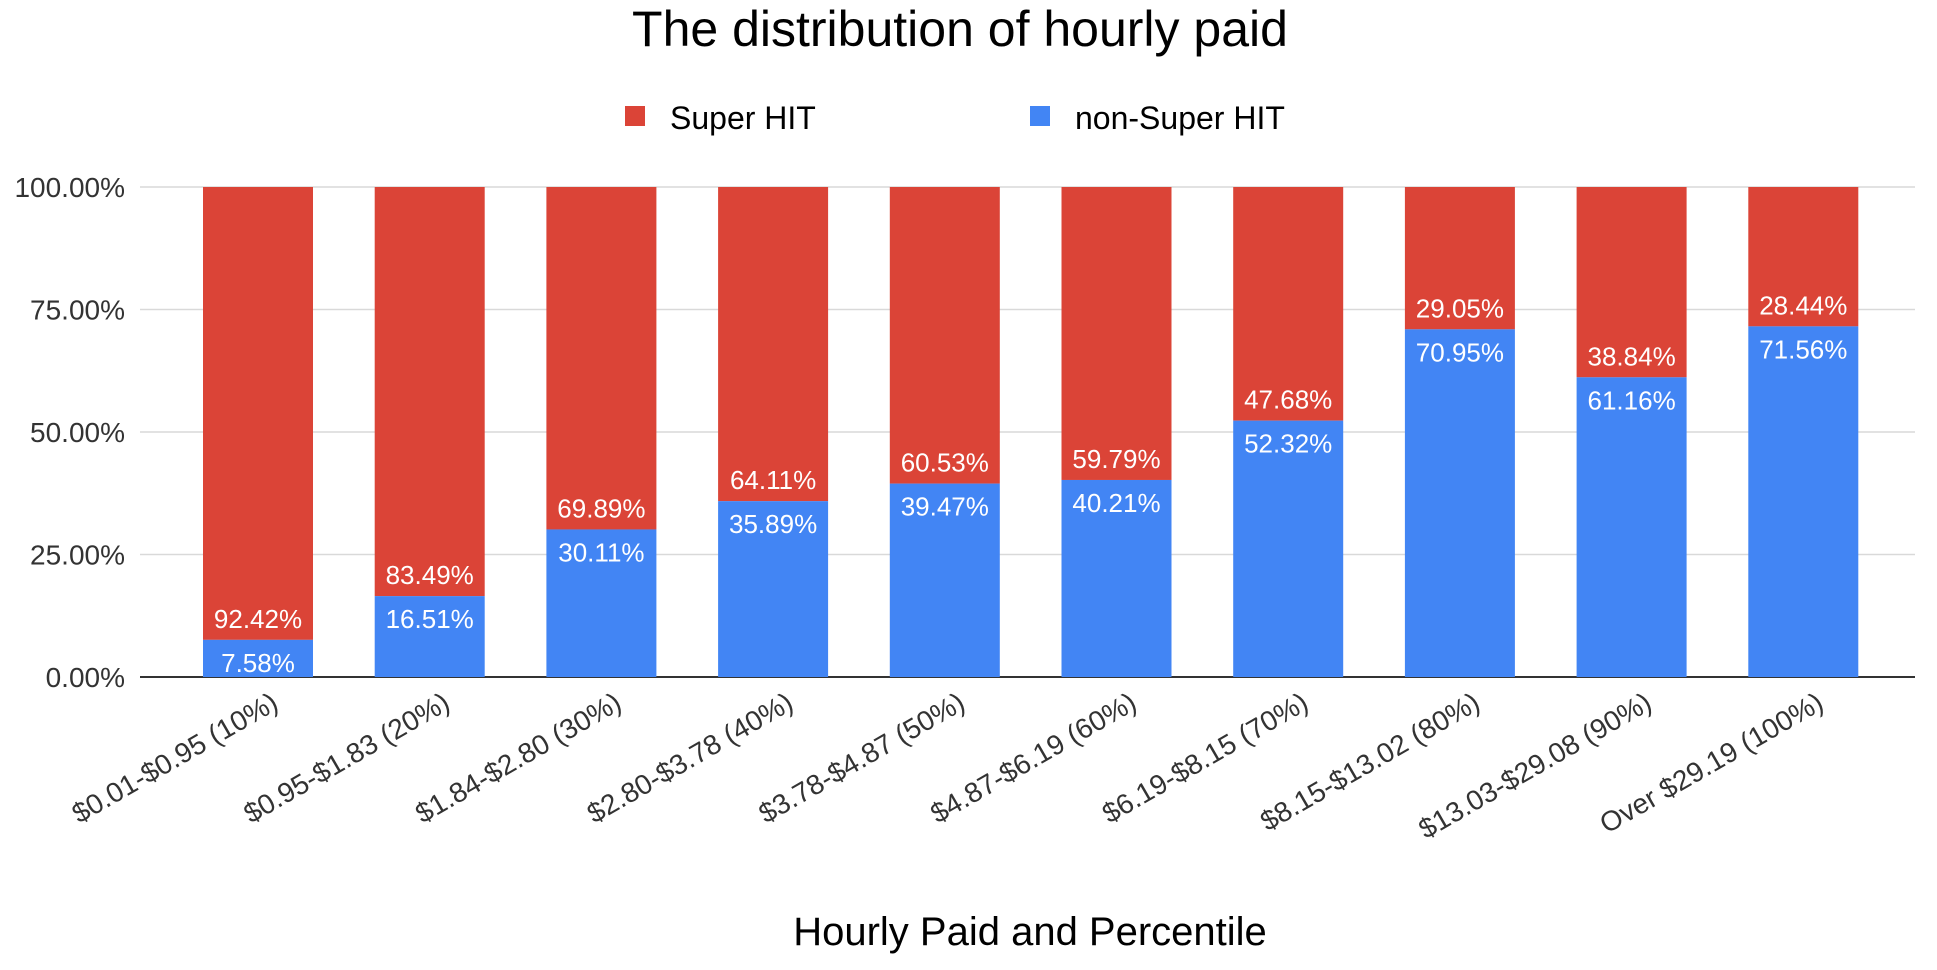 The image size is (1937, 970). What do you see at coordinates (1803, 349) in the screenshot?
I see `data-label-non-super-hit: 71.56%` at bounding box center [1803, 349].